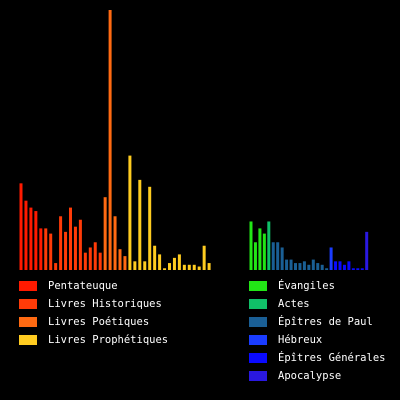  I want to click on legend-item: Hébreux, so click(317, 340).